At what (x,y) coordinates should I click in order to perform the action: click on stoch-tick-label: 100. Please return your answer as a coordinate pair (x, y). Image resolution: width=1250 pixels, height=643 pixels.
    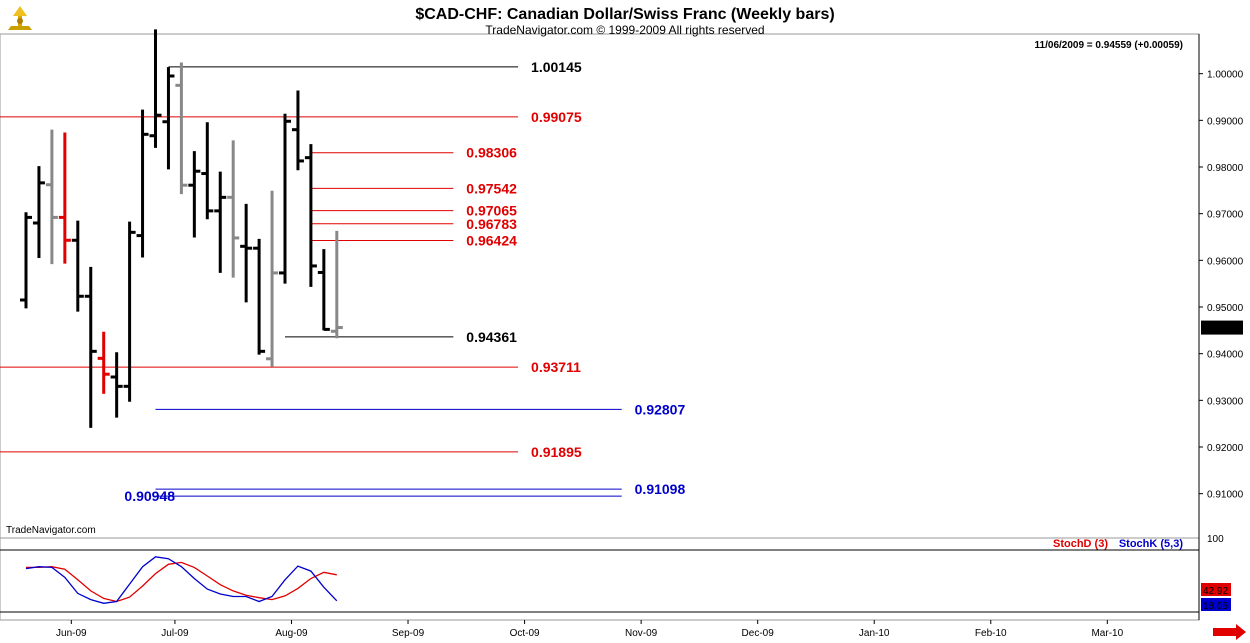
    Looking at the image, I should click on (1215, 539).